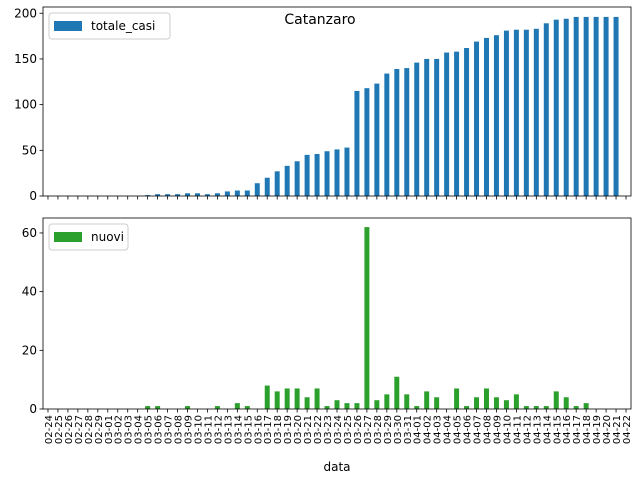 The width and height of the screenshot is (640, 484). I want to click on x-tick-label: 04-05, so click(458, 429).